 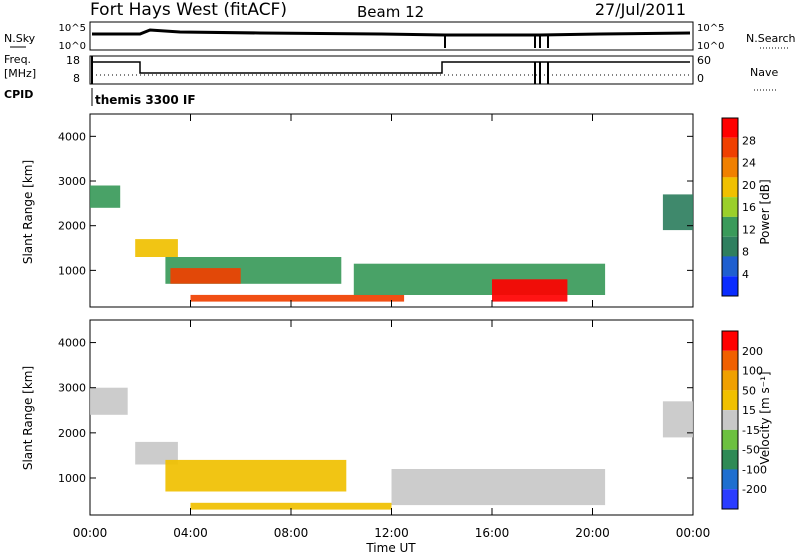 I want to click on power-y-tick-label: 4000, so click(x=72, y=136).